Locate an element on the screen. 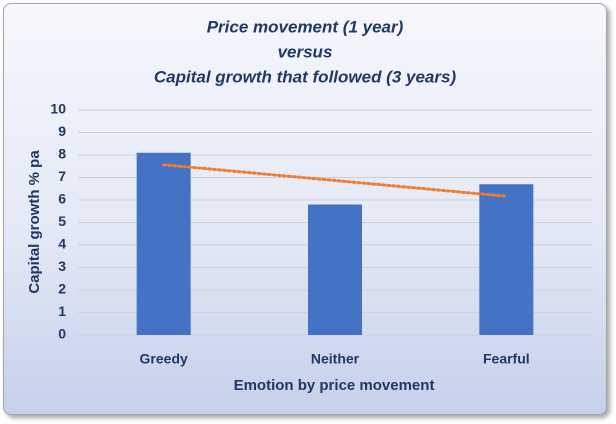 The width and height of the screenshot is (616, 424). y-axis-title: Capital growth % pa is located at coordinates (34, 222).